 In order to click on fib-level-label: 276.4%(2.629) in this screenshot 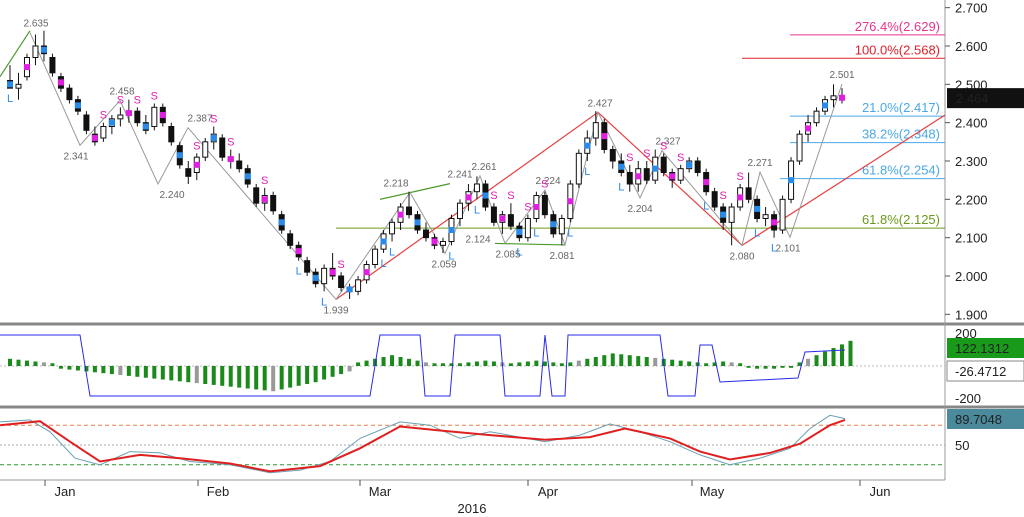, I will do `click(897, 26)`.